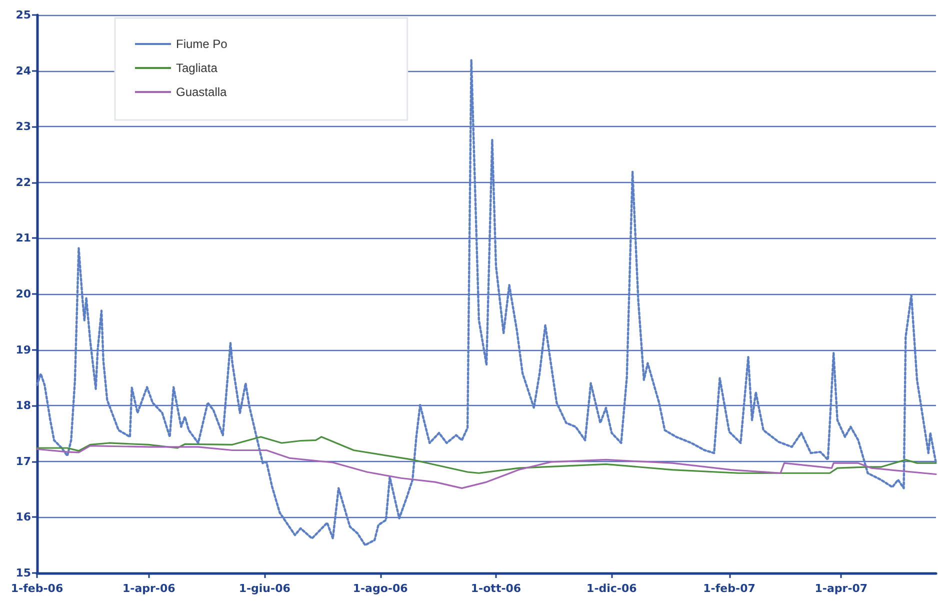 The width and height of the screenshot is (938, 603). I want to click on y-tick-label: 18, so click(23, 405).